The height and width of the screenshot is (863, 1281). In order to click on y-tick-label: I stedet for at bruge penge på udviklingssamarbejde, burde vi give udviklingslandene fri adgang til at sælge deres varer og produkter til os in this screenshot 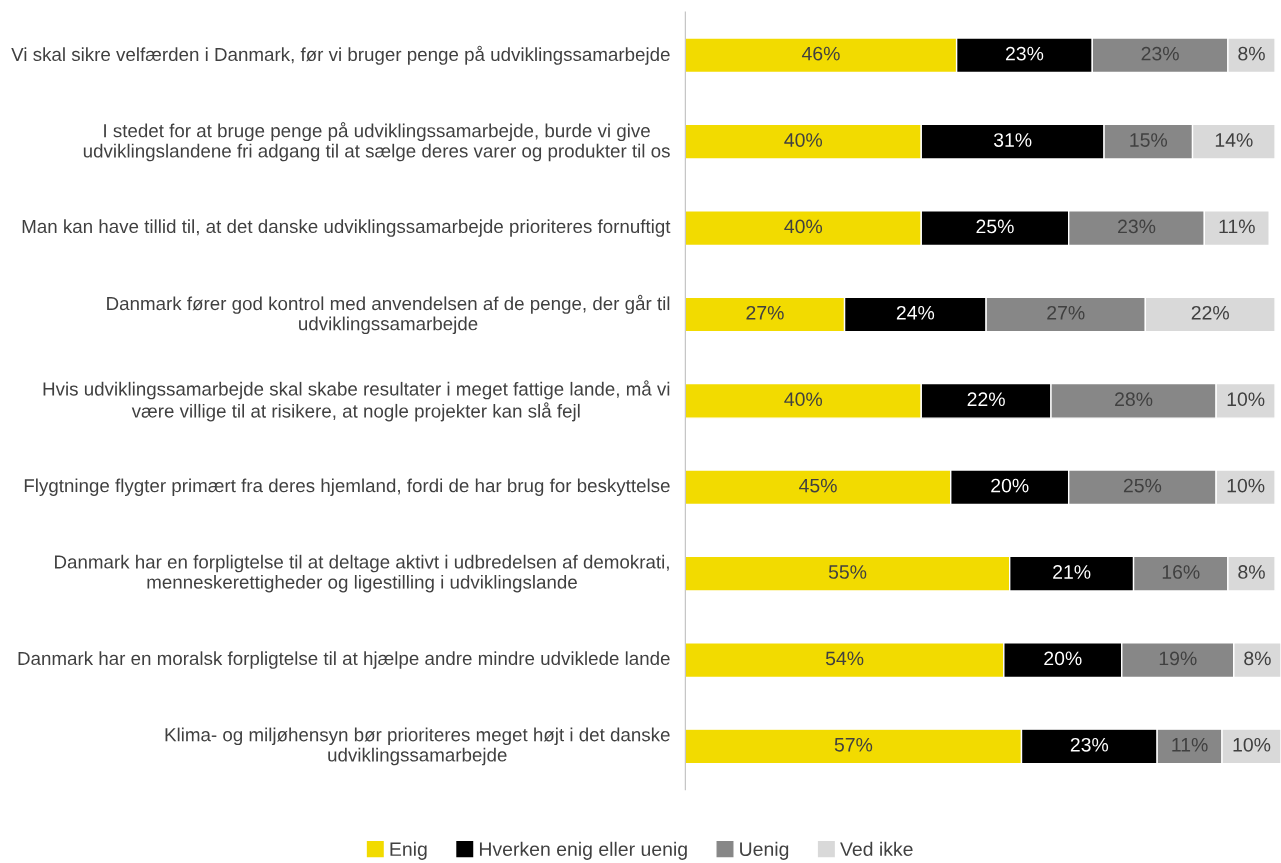, I will do `click(376, 142)`.